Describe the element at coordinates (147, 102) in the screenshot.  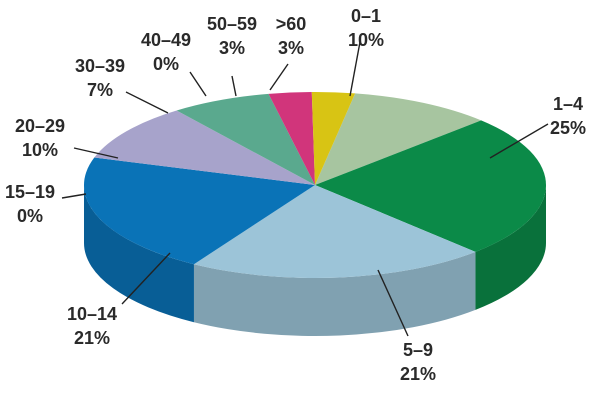
I see `leader-line-30–39` at that location.